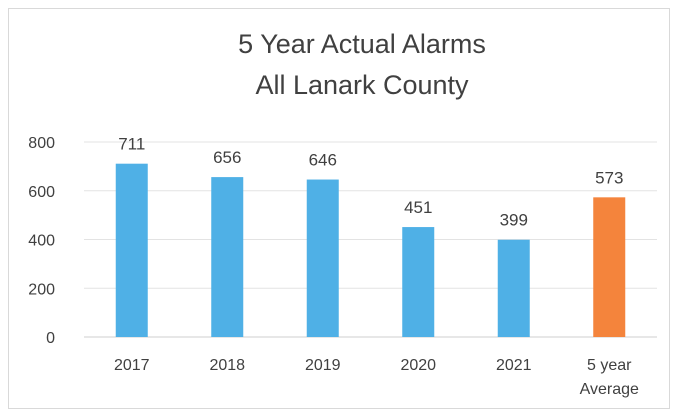 The height and width of the screenshot is (417, 680). I want to click on y-tick-label: 0, so click(50, 338).